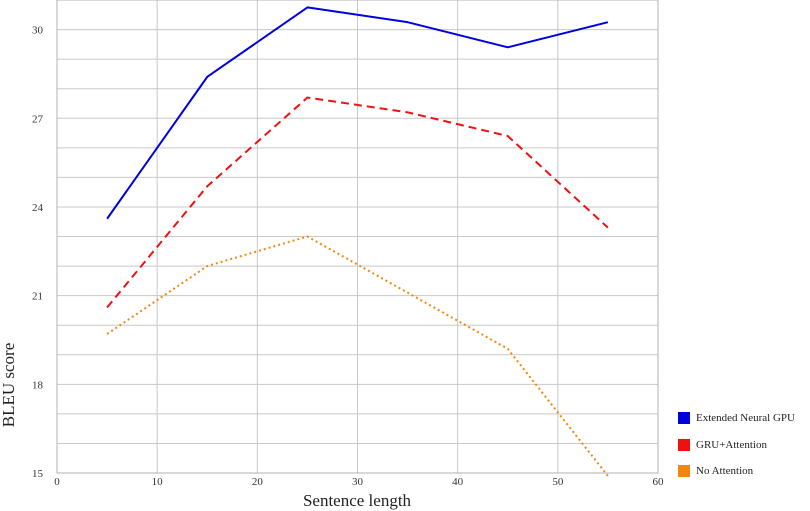 The height and width of the screenshot is (511, 810). I want to click on y-tick-label: 21, so click(37, 297).